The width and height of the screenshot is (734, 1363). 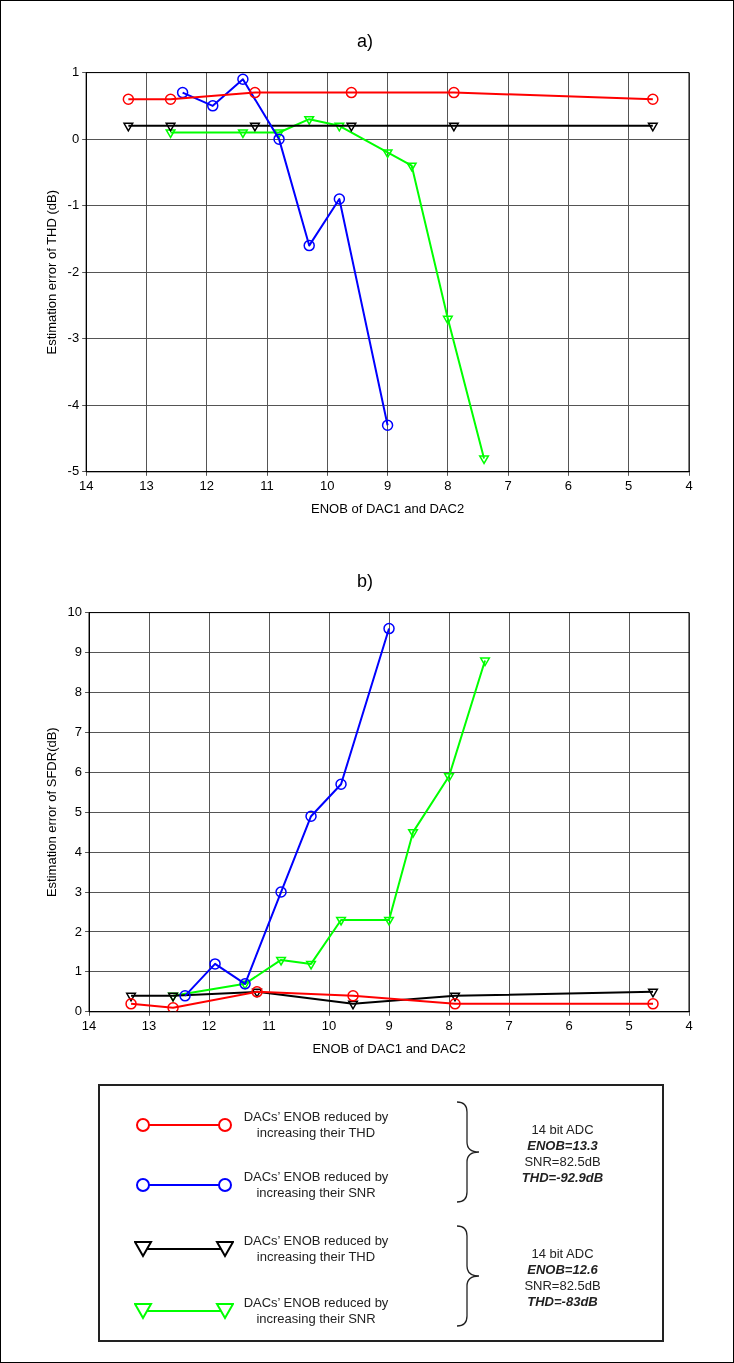 I want to click on text: ENOB=12.6, so click(x=562, y=1270).